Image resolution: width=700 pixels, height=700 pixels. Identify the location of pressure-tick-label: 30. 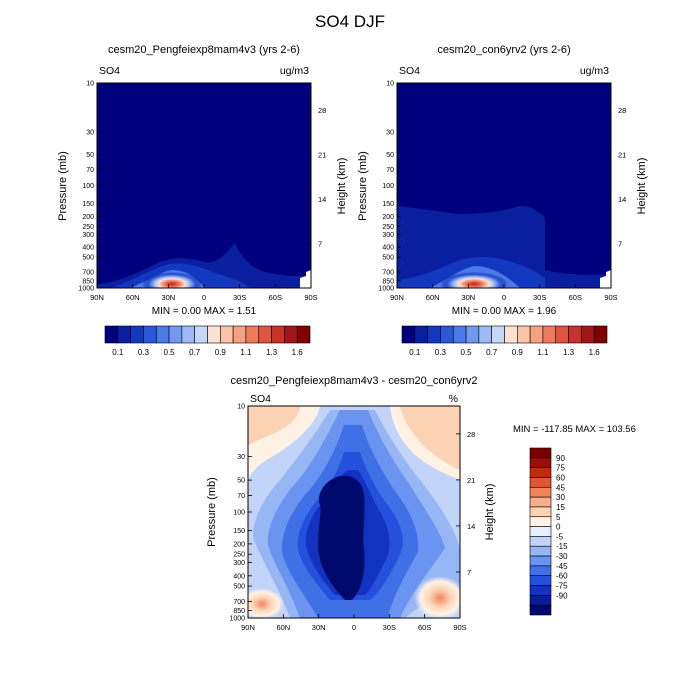
(90, 132).